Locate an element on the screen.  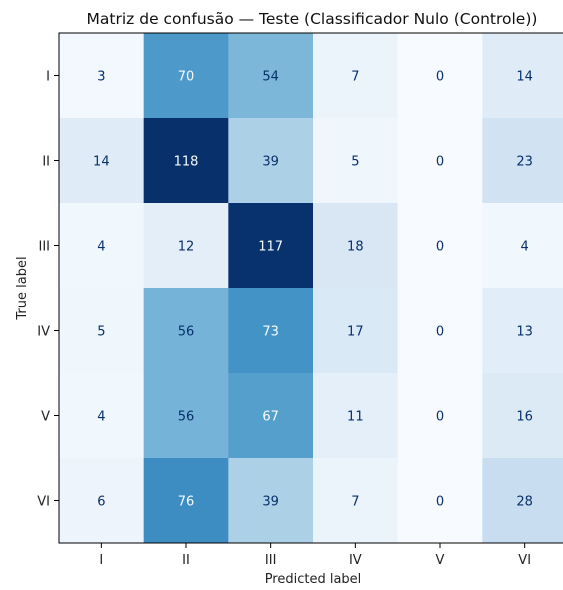
y-tick-label: IV is located at coordinates (43, 332).